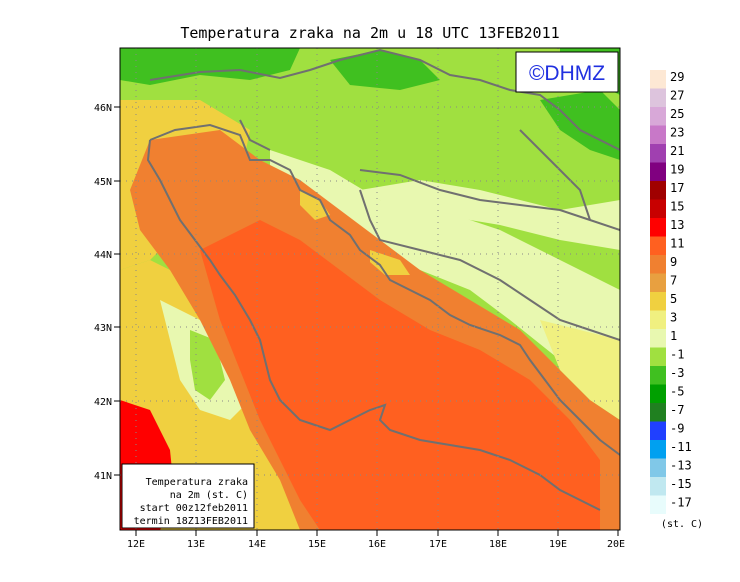  What do you see at coordinates (681, 447) in the screenshot?
I see `legend-level: -11` at bounding box center [681, 447].